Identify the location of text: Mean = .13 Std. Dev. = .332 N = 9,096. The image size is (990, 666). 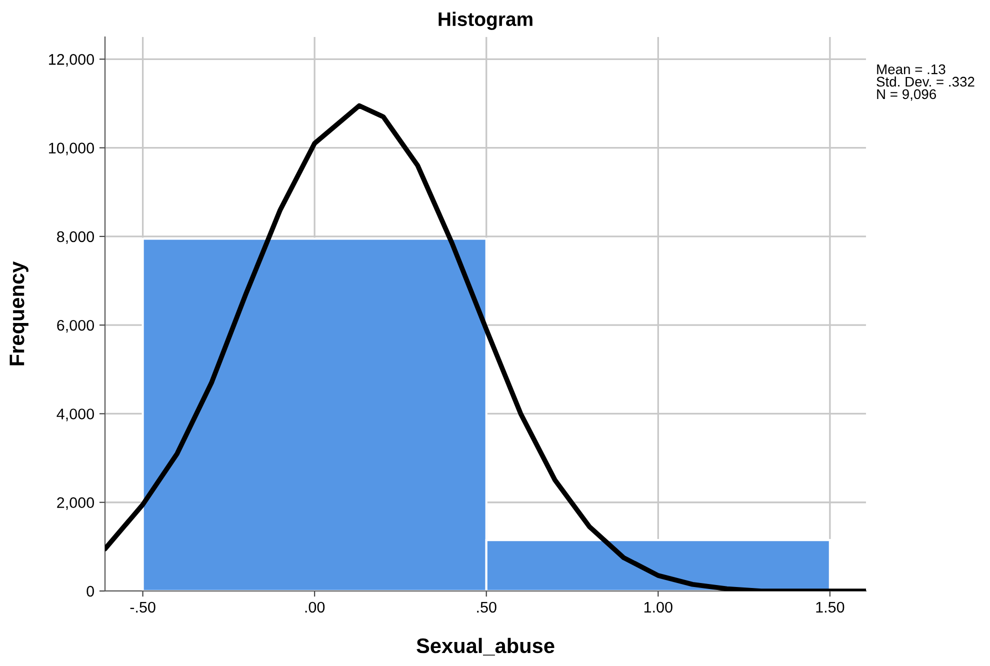
(925, 82).